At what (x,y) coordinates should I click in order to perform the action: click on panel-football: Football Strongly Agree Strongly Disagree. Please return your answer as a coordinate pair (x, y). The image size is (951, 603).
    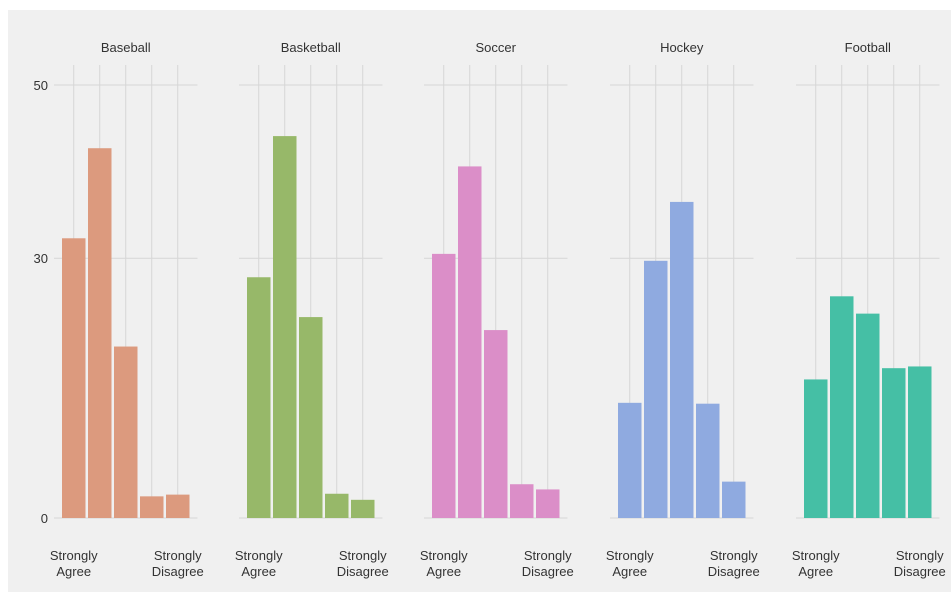
    Looking at the image, I should click on (869, 309).